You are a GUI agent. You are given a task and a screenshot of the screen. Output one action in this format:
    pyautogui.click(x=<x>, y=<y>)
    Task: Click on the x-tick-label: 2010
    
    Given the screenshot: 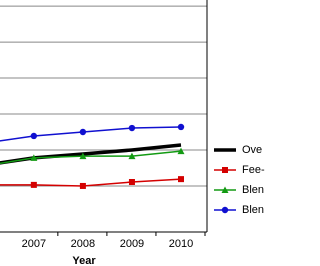 What is the action you would take?
    pyautogui.click(x=181, y=244)
    